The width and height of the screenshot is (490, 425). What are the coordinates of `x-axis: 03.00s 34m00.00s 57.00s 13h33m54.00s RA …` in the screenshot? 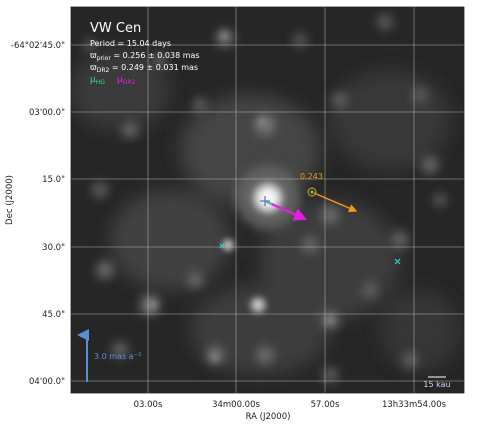 It's located at (290, 411).